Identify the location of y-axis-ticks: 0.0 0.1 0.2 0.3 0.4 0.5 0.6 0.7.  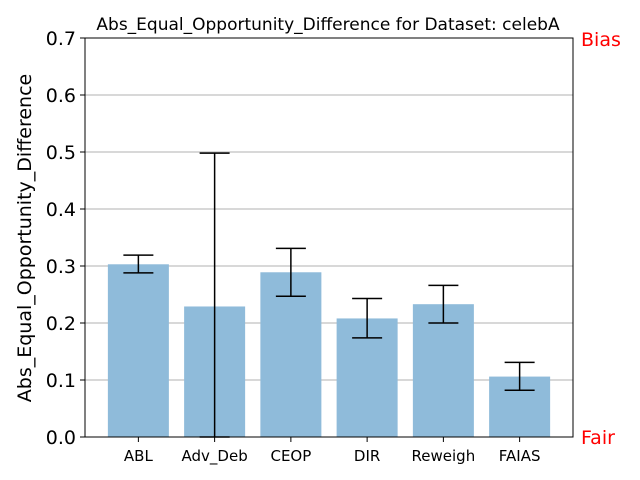
(65, 238).